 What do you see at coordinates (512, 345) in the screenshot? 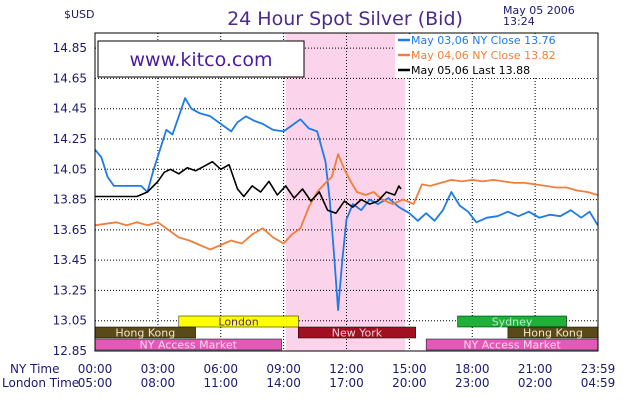
I see `session-label-ny-access-2: NY Access Market` at bounding box center [512, 345].